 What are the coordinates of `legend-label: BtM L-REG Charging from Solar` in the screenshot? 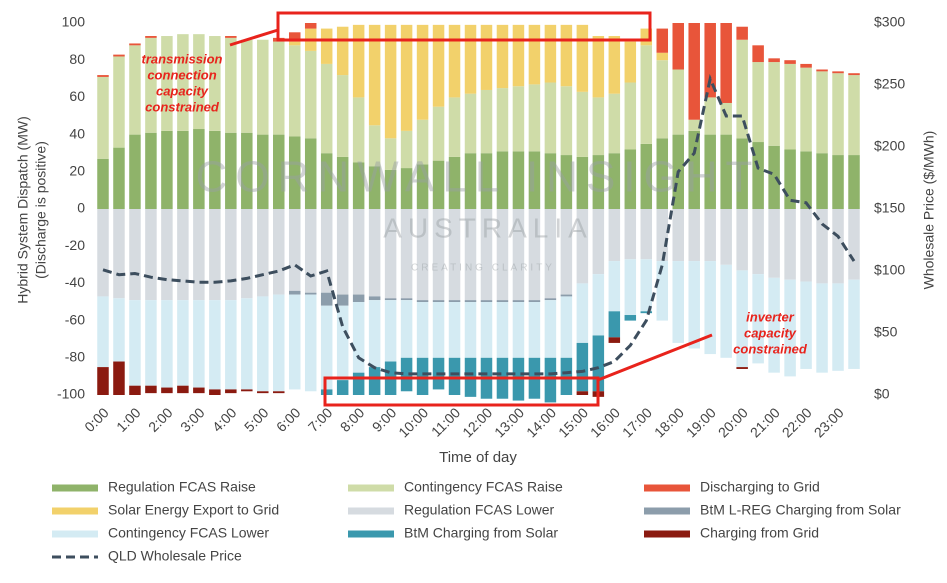 It's located at (800, 510).